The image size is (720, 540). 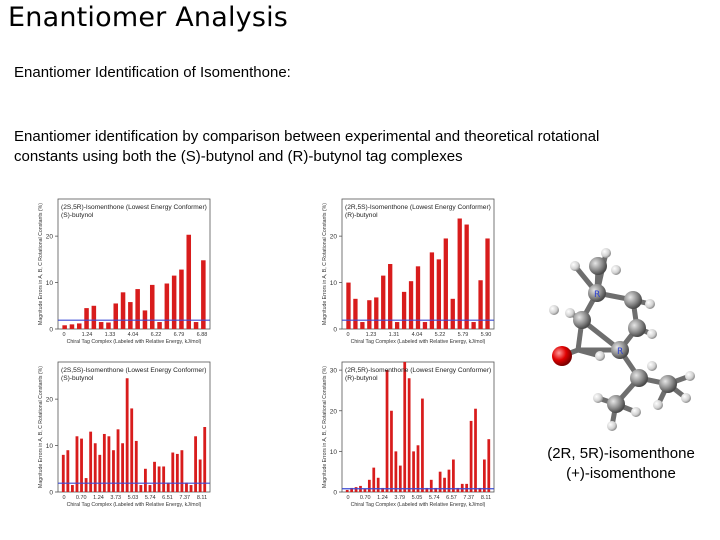 What do you see at coordinates (597, 295) in the screenshot?
I see `stereocenter-label: R` at bounding box center [597, 295].